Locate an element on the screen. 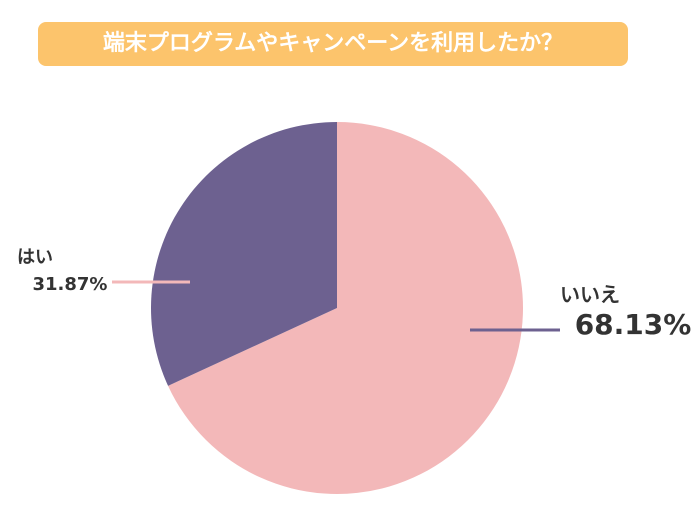 The height and width of the screenshot is (525, 700). category-label: いいえ is located at coordinates (590, 295).